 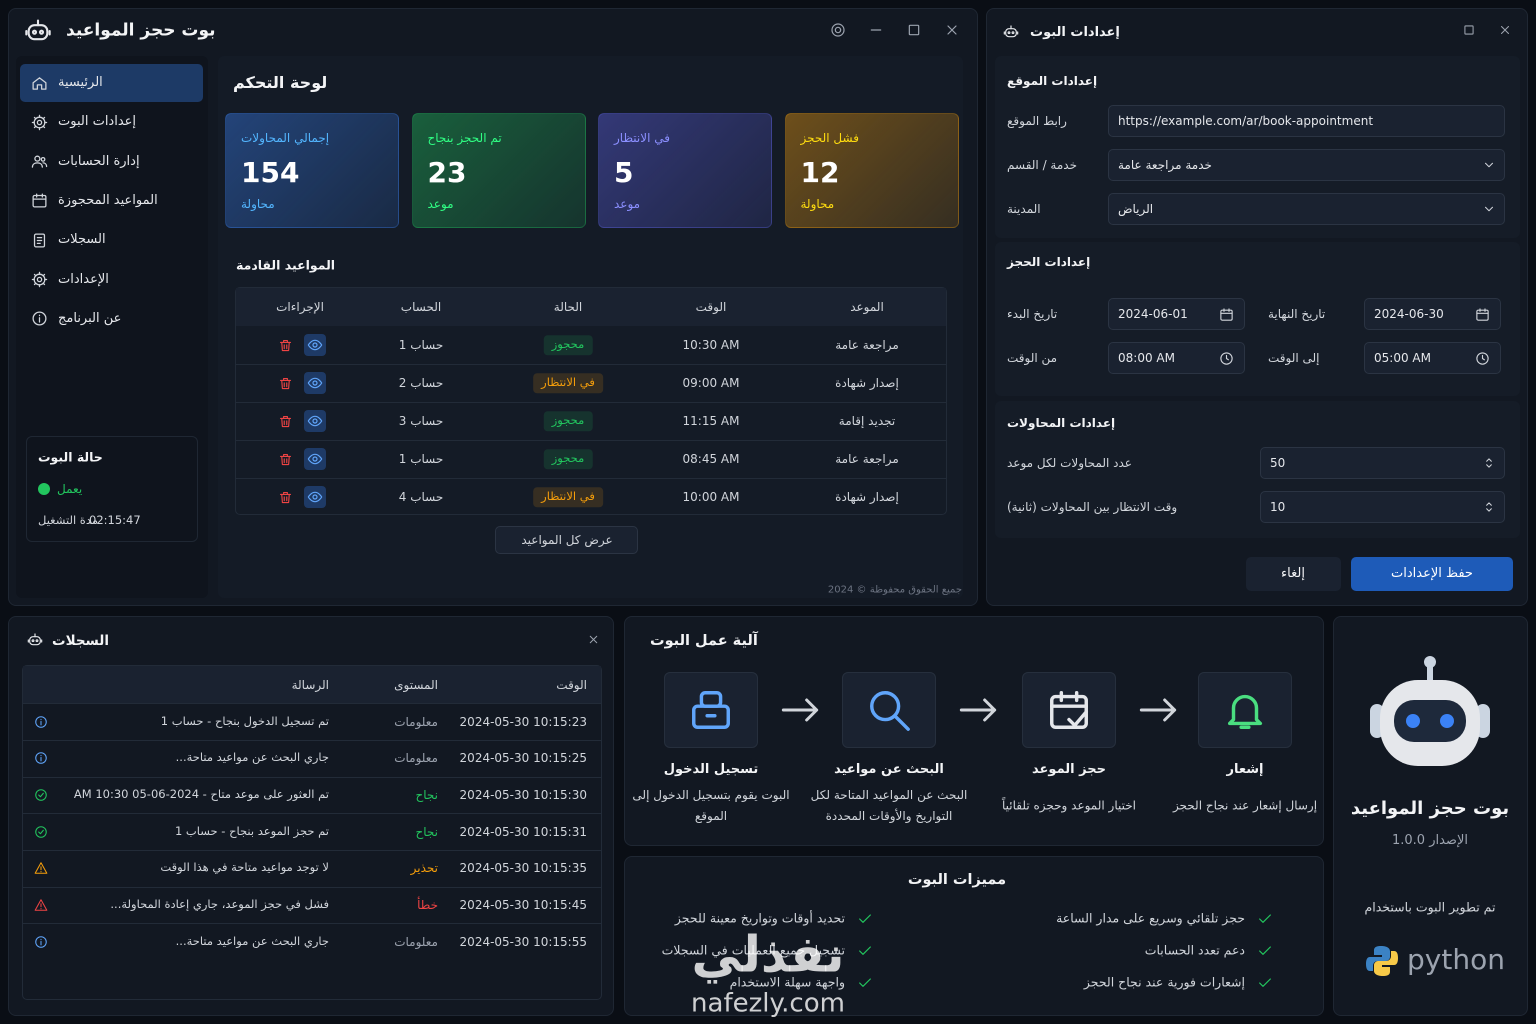 What do you see at coordinates (82, 240) in the screenshot?
I see `nav-item: السجلات` at bounding box center [82, 240].